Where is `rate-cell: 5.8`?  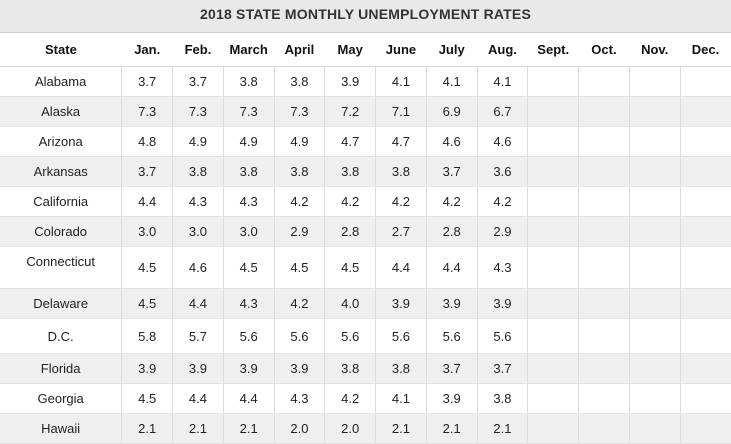
rate-cell: 5.8 is located at coordinates (147, 336).